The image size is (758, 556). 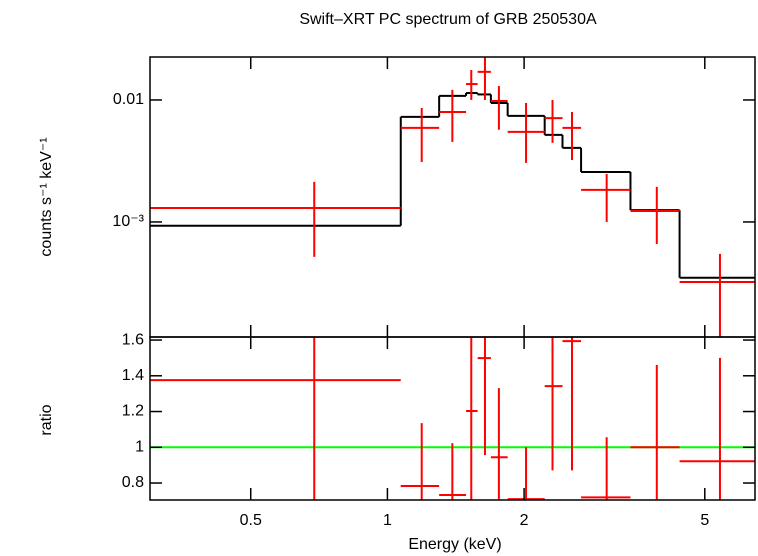 I want to click on x-tick-label: 0.5, so click(x=251, y=520).